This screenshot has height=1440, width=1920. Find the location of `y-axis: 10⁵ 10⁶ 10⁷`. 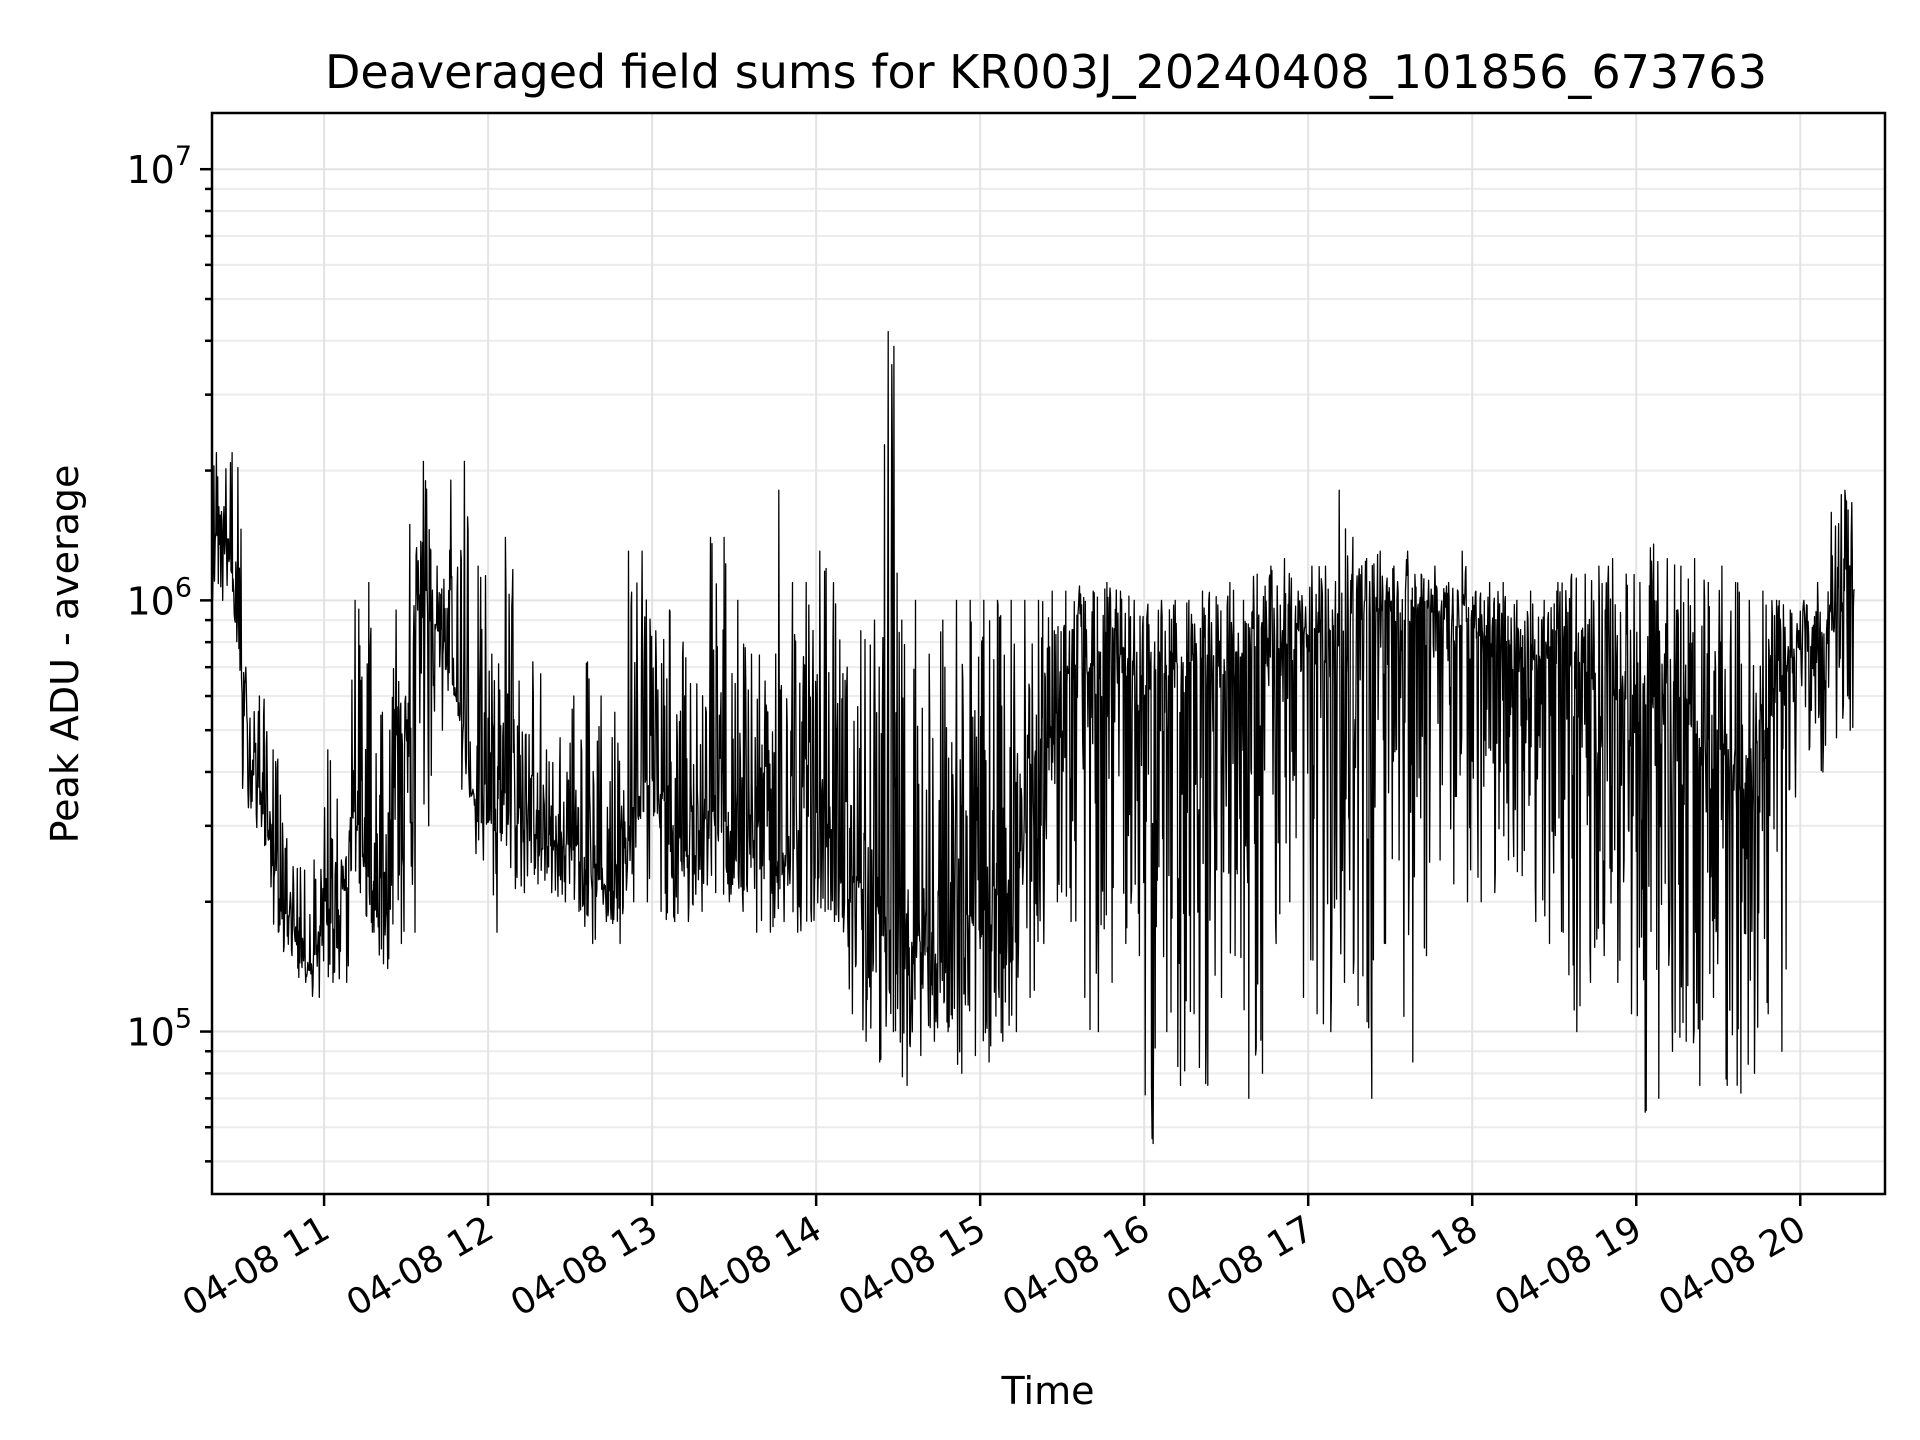

y-axis: 10⁵ 10⁶ 10⁷ is located at coordinates (169, 652).